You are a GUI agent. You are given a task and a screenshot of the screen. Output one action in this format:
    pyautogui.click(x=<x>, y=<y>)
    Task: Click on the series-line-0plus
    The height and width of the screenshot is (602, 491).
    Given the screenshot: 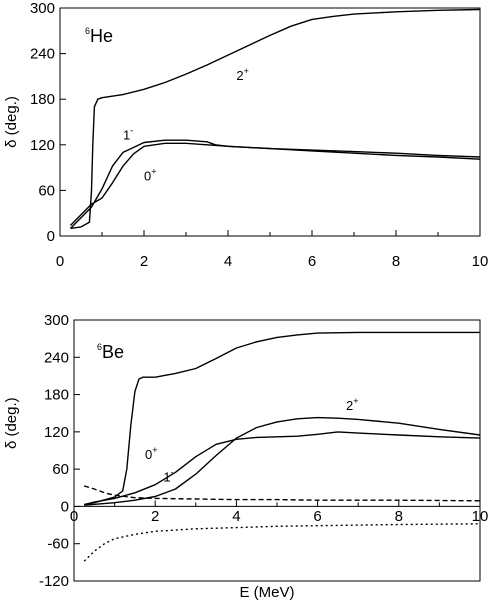 What is the action you would take?
    pyautogui.click(x=275, y=184)
    